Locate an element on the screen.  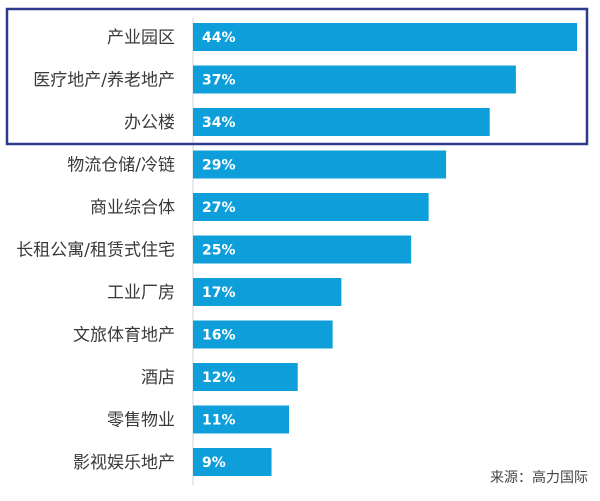
value-label: 12% is located at coordinates (219, 378).